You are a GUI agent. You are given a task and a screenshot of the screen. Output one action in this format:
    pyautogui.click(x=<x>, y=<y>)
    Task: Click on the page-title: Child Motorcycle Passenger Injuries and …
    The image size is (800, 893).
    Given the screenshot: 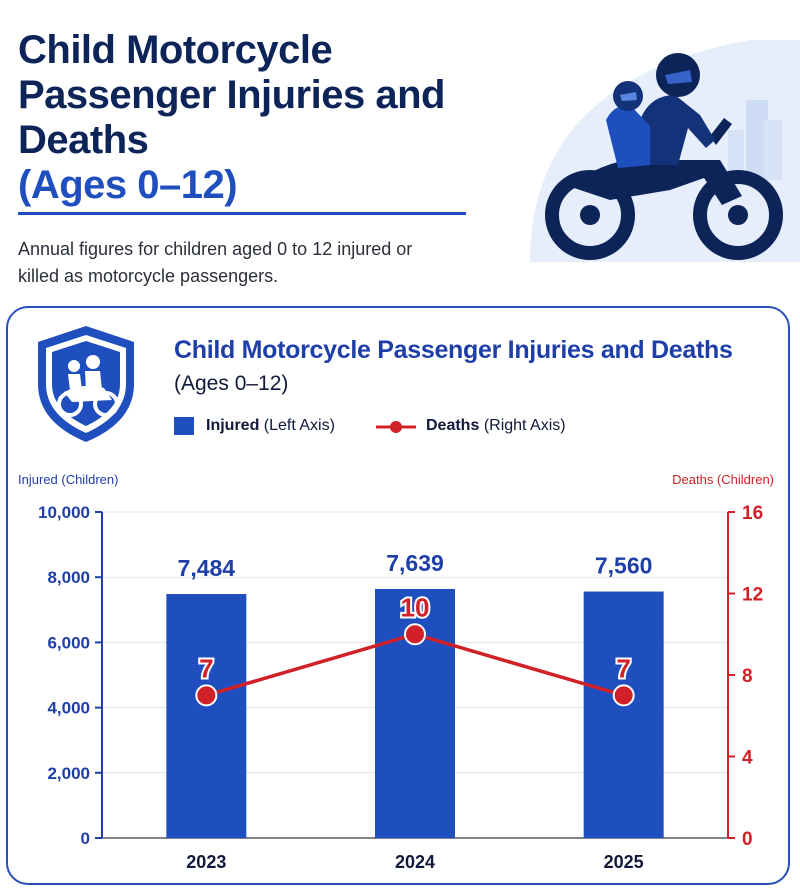 What is the action you would take?
    pyautogui.click(x=298, y=118)
    